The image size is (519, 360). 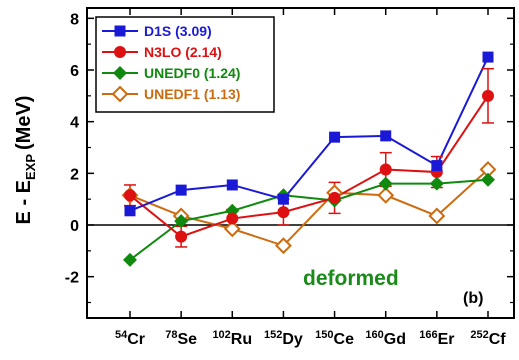 What do you see at coordinates (351, 278) in the screenshot?
I see `deformed-annotation: deformed` at bounding box center [351, 278].